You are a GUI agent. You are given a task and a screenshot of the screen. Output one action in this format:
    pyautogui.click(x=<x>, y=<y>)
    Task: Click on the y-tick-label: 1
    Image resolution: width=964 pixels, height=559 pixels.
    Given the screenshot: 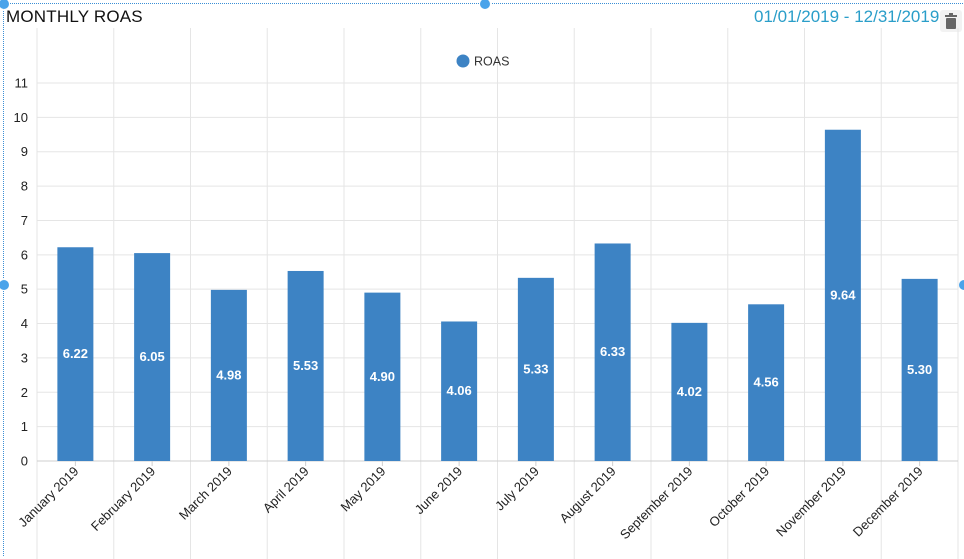 What is the action you would take?
    pyautogui.click(x=24, y=426)
    